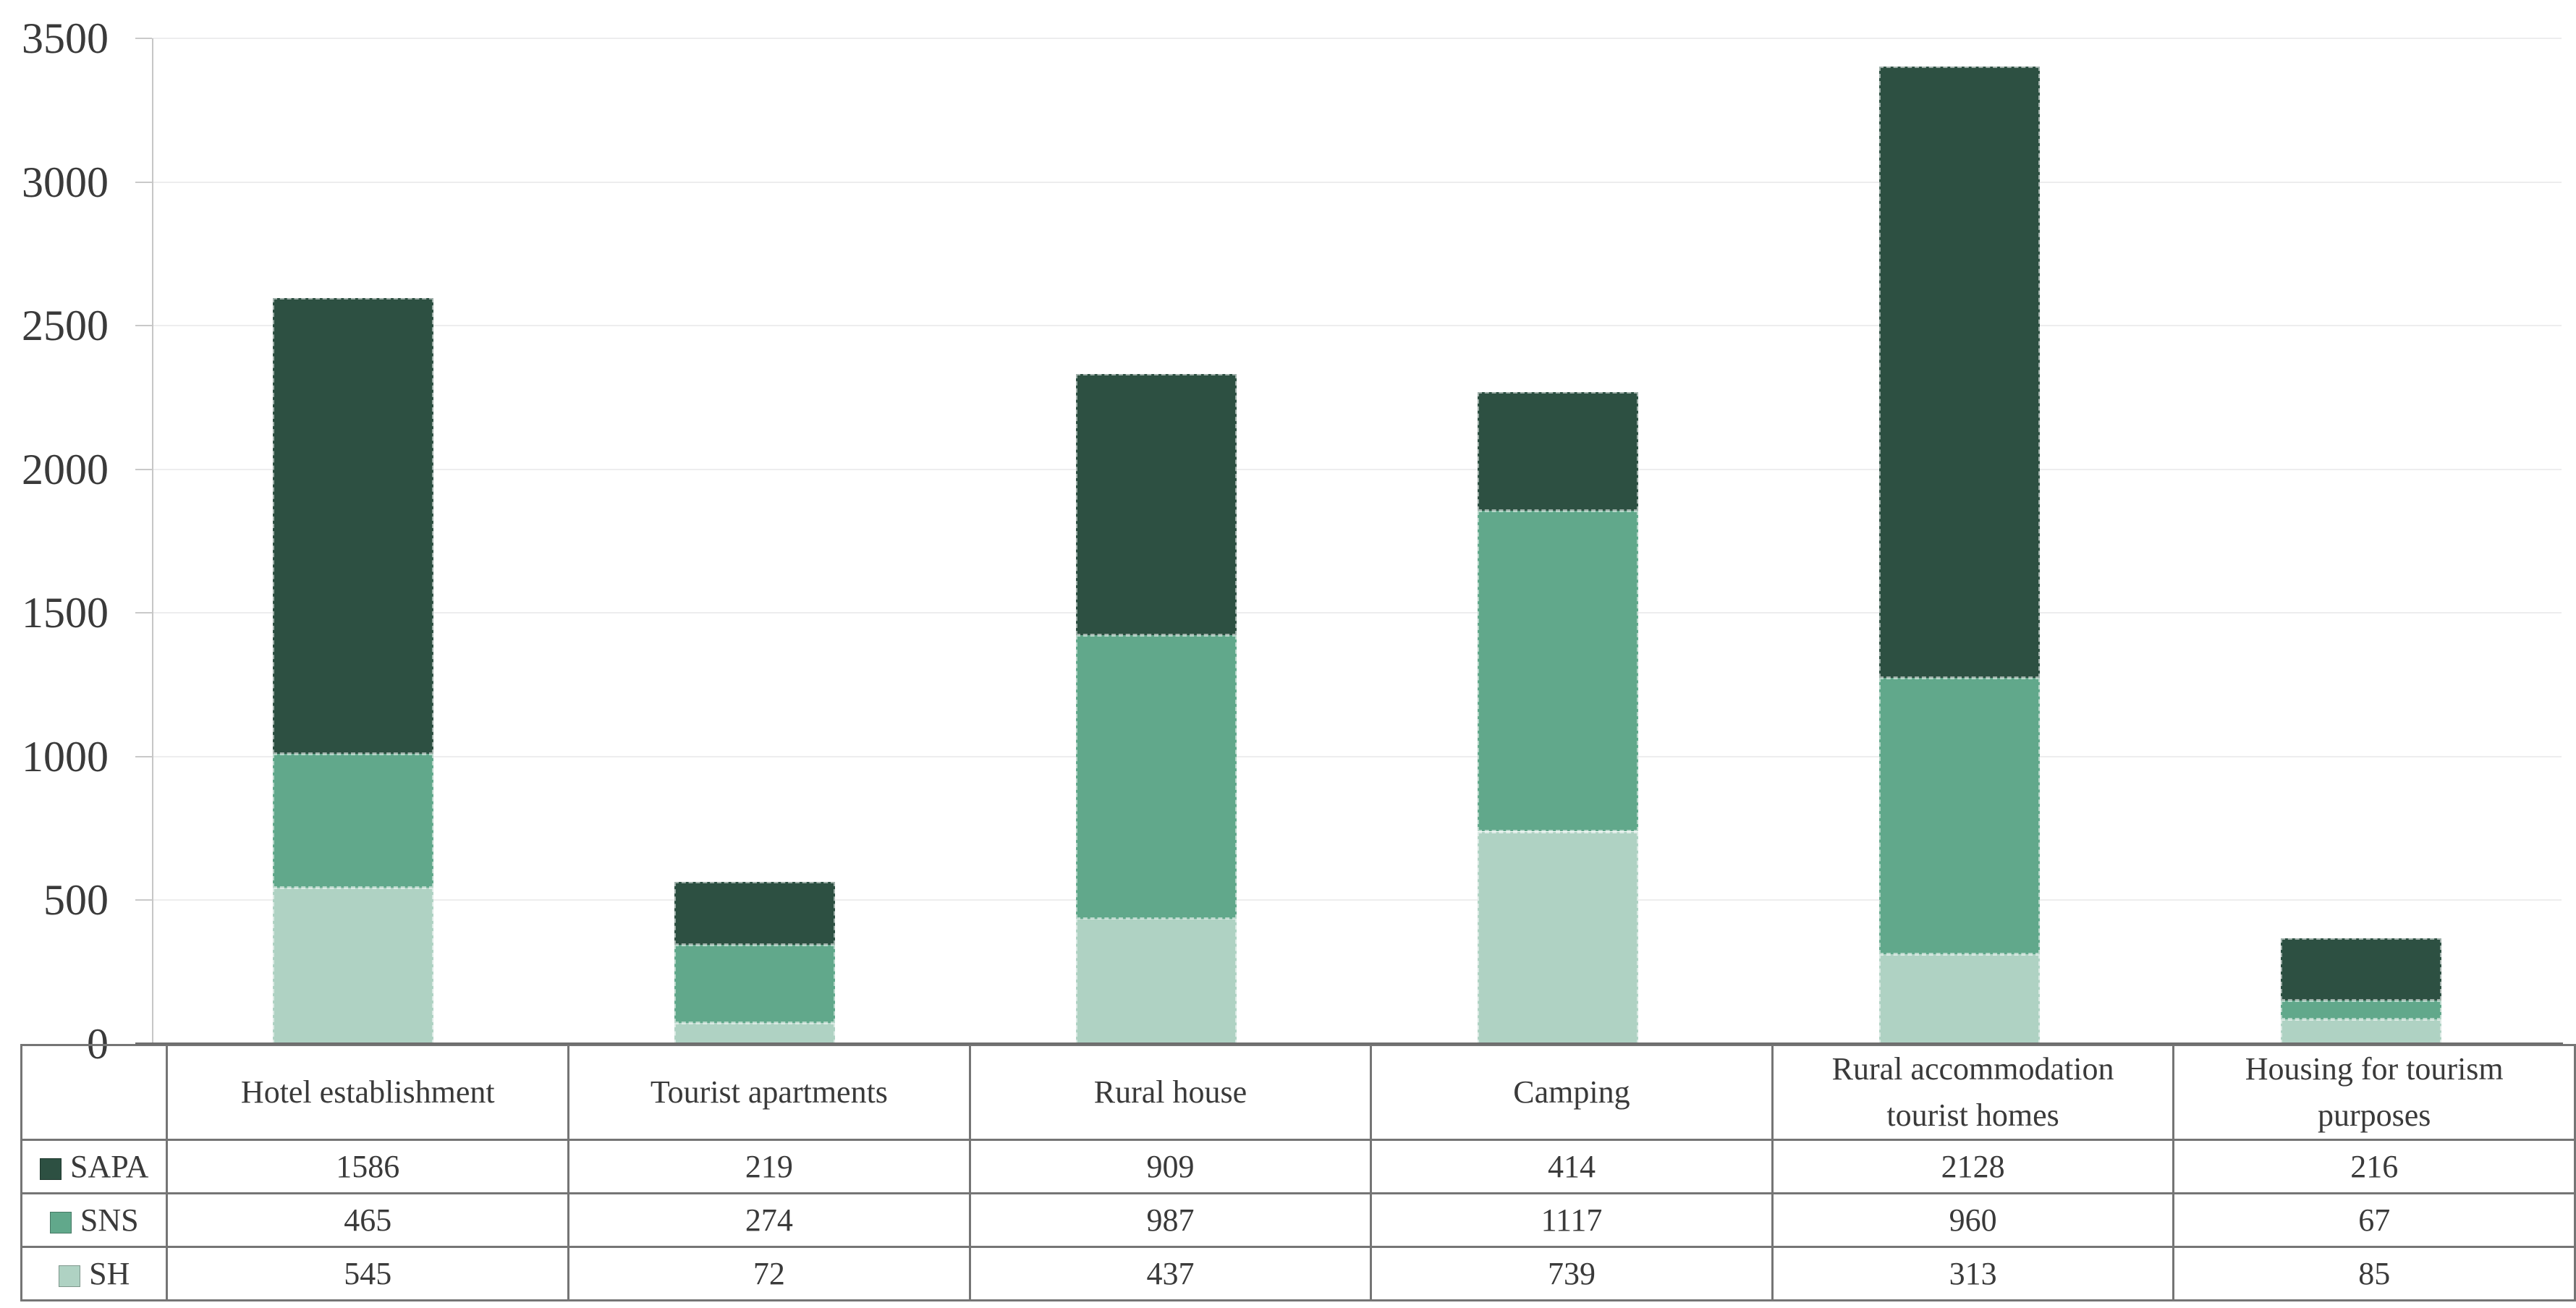 The width and height of the screenshot is (2576, 1308). Describe the element at coordinates (1973, 1092) in the screenshot. I see `category-header-cell: Rural accommodation tourist homes` at that location.